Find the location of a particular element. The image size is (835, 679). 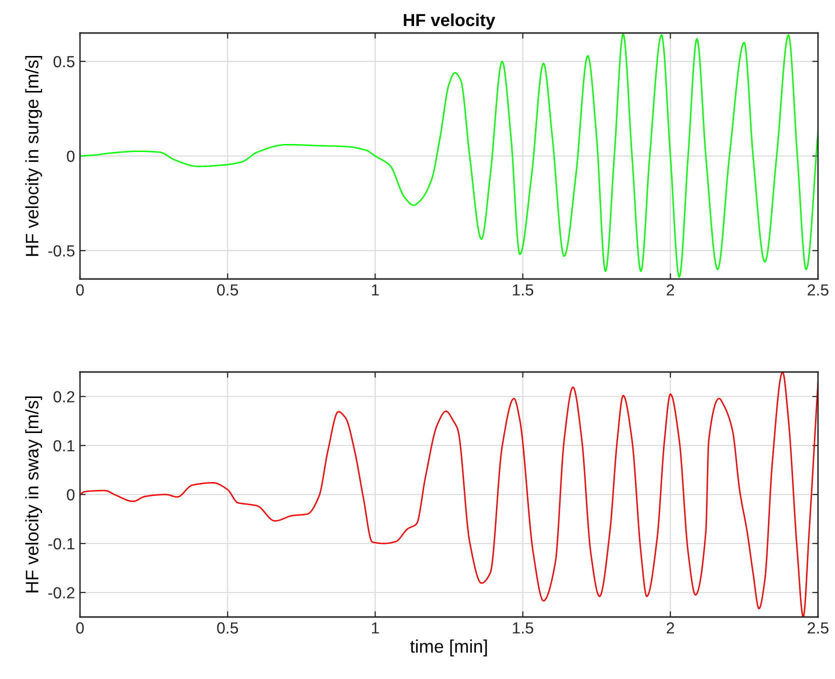

y-tick-label: 0.5 is located at coordinates (64, 62).